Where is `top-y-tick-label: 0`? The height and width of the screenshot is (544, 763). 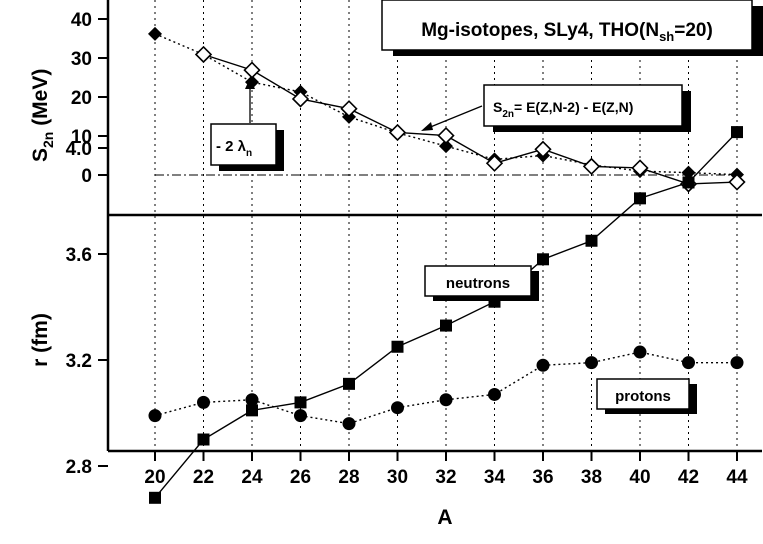
top-y-tick-label: 0 is located at coordinates (86, 176).